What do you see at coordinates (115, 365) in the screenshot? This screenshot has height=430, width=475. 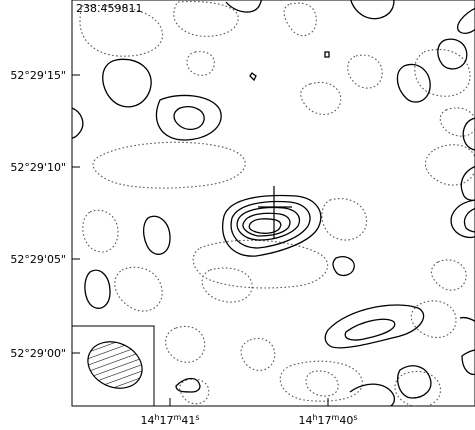 I see `beam-ellipse` at bounding box center [115, 365].